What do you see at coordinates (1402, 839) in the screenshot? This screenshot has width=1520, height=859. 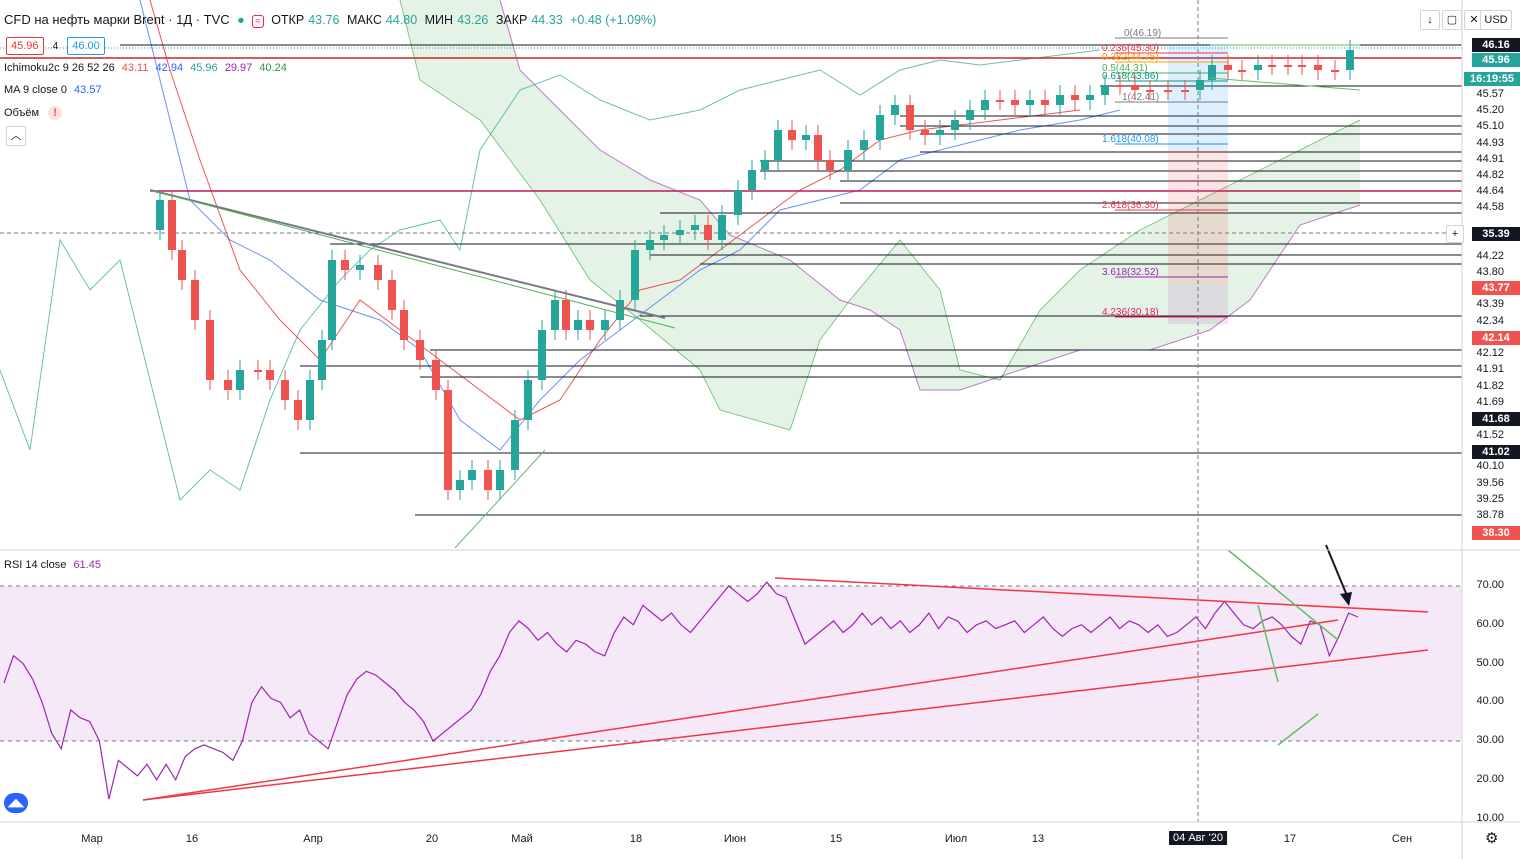 I see `time-tick: Сен` at bounding box center [1402, 839].